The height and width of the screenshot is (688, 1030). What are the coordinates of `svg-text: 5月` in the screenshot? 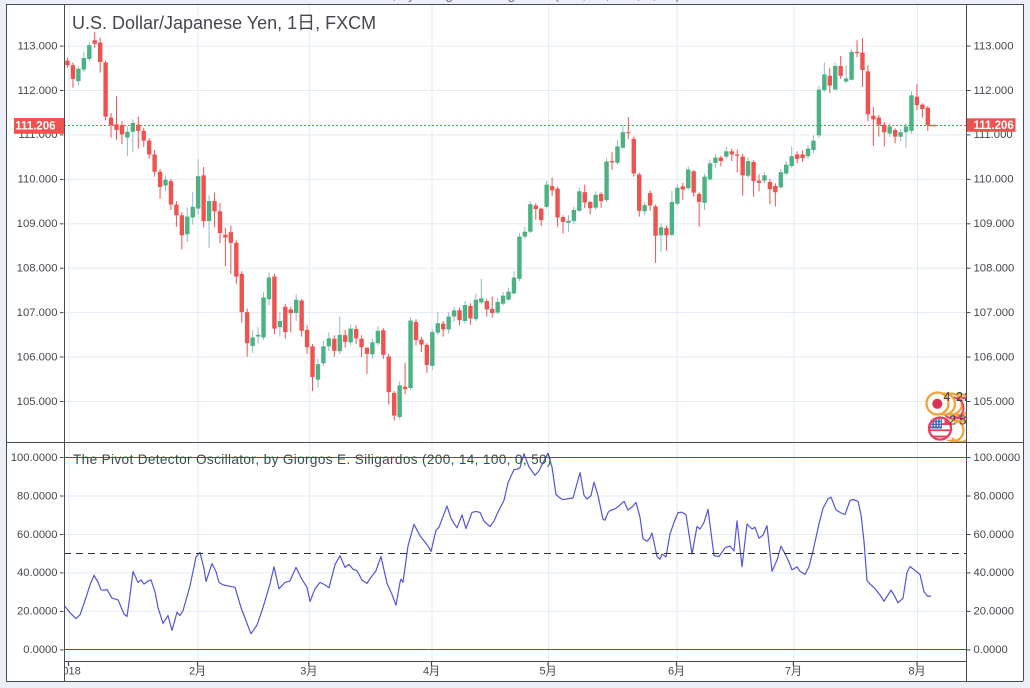 It's located at (548, 672).